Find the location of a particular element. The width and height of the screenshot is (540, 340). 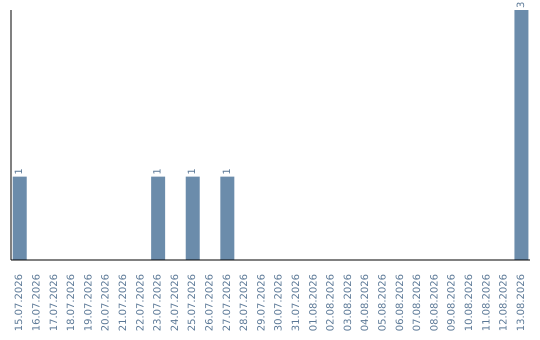

x-tick-label: 10.08.2026 is located at coordinates (469, 303).